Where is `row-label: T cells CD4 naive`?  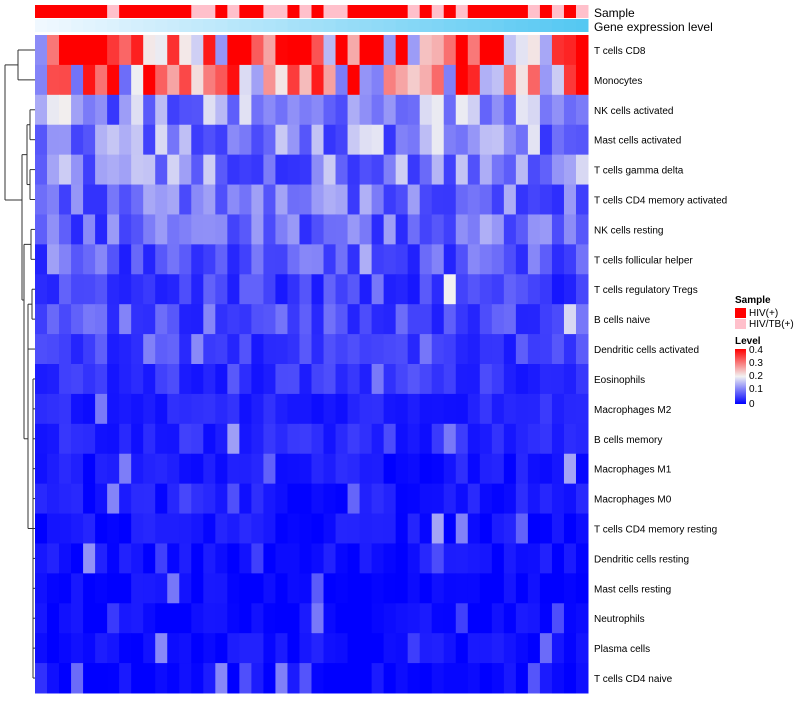 row-label: T cells CD4 naive is located at coordinates (633, 679).